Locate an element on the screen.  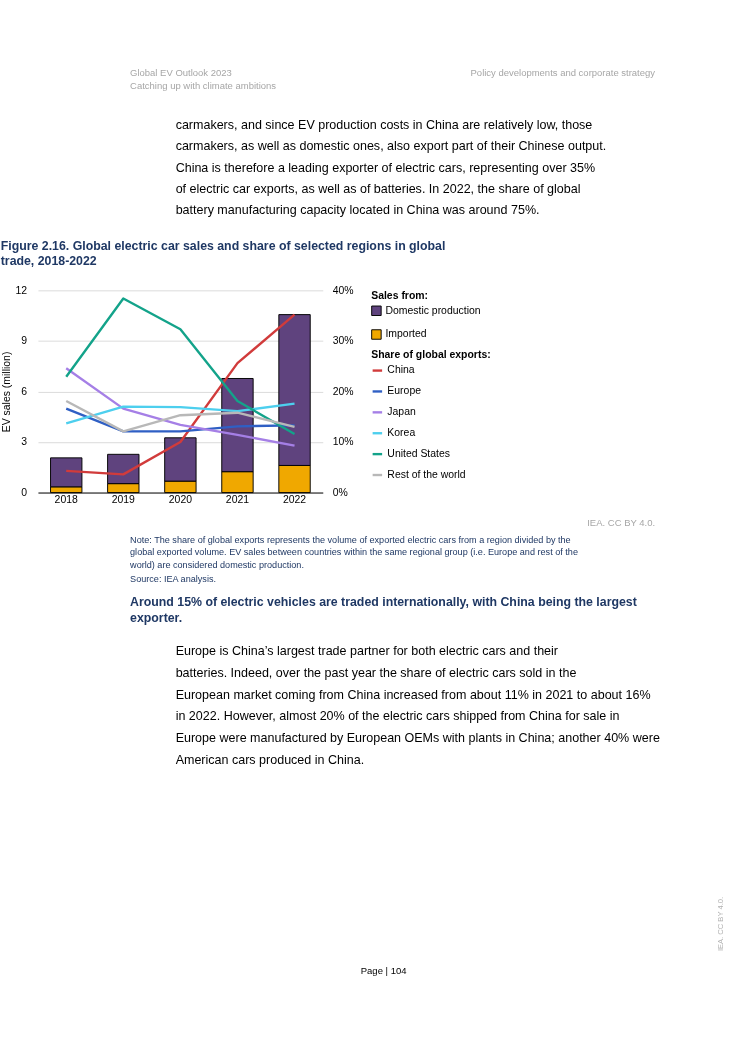
y-tick-label: 6 is located at coordinates (24, 391).